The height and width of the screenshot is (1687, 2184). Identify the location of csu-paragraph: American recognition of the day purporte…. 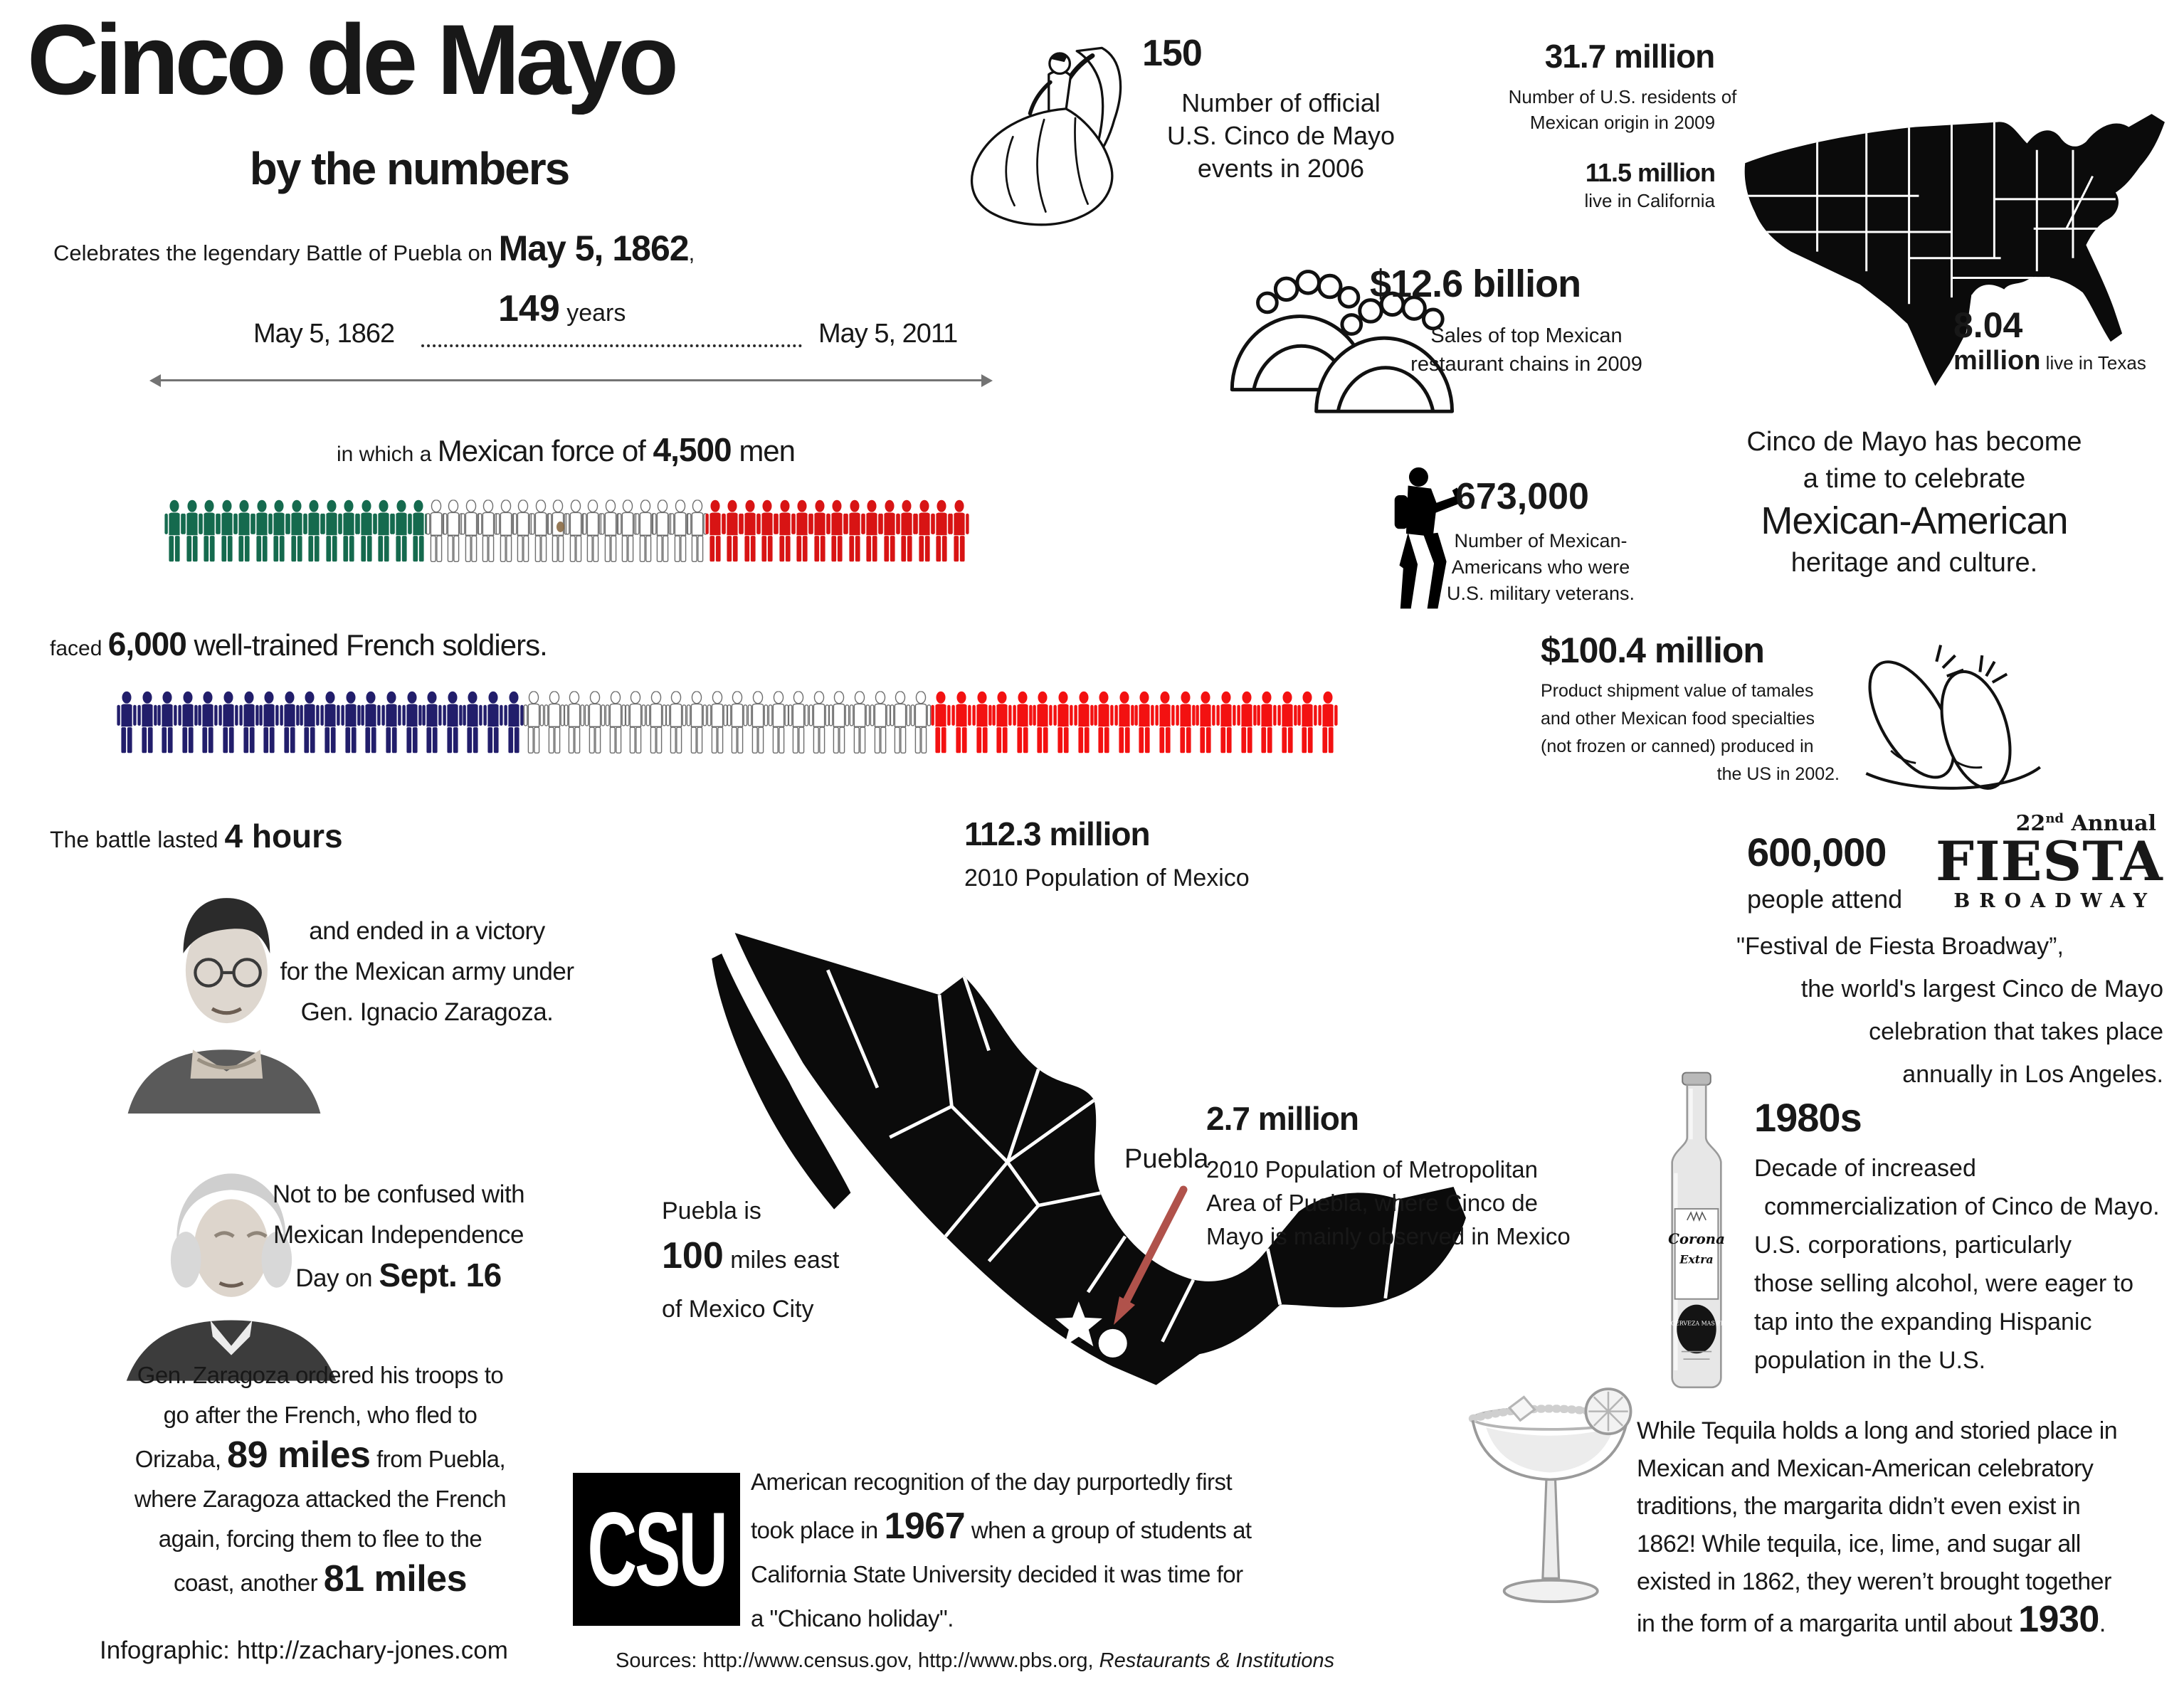
(1001, 1550).